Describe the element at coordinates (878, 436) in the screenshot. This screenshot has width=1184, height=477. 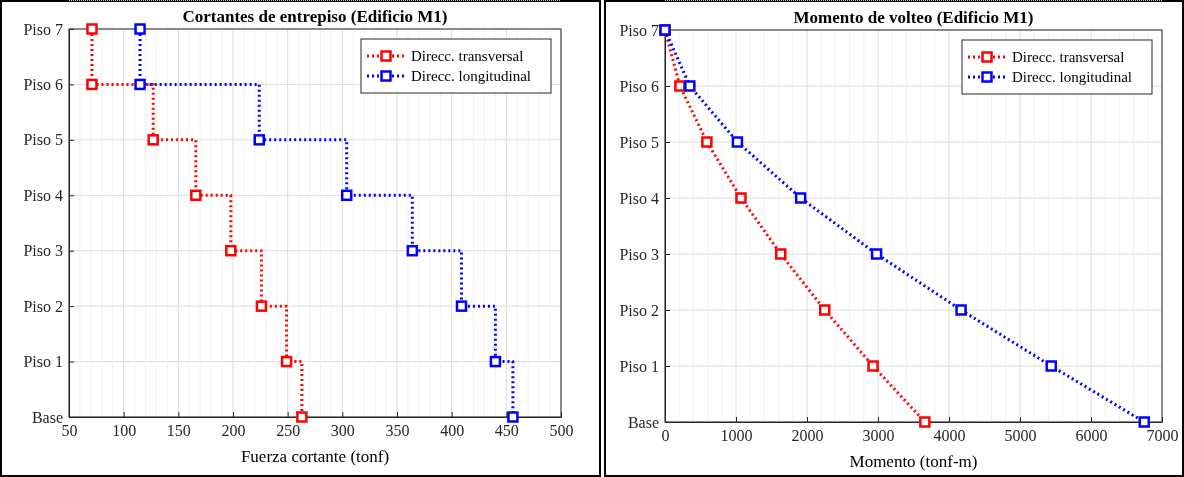
I see `x-tick-label: 3000` at that location.